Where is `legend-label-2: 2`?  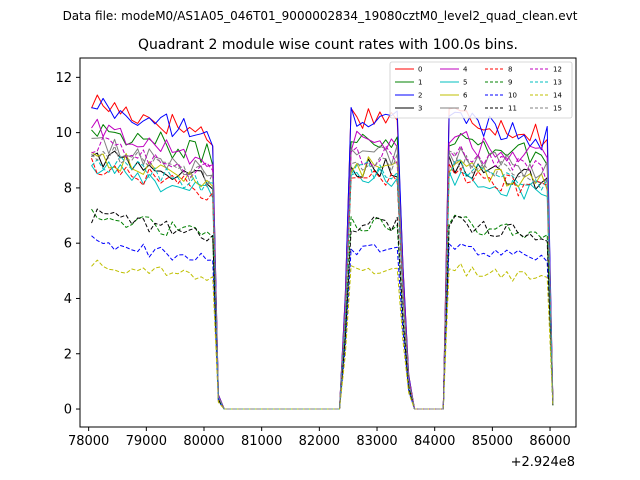
legend-label-2: 2 is located at coordinates (420, 96).